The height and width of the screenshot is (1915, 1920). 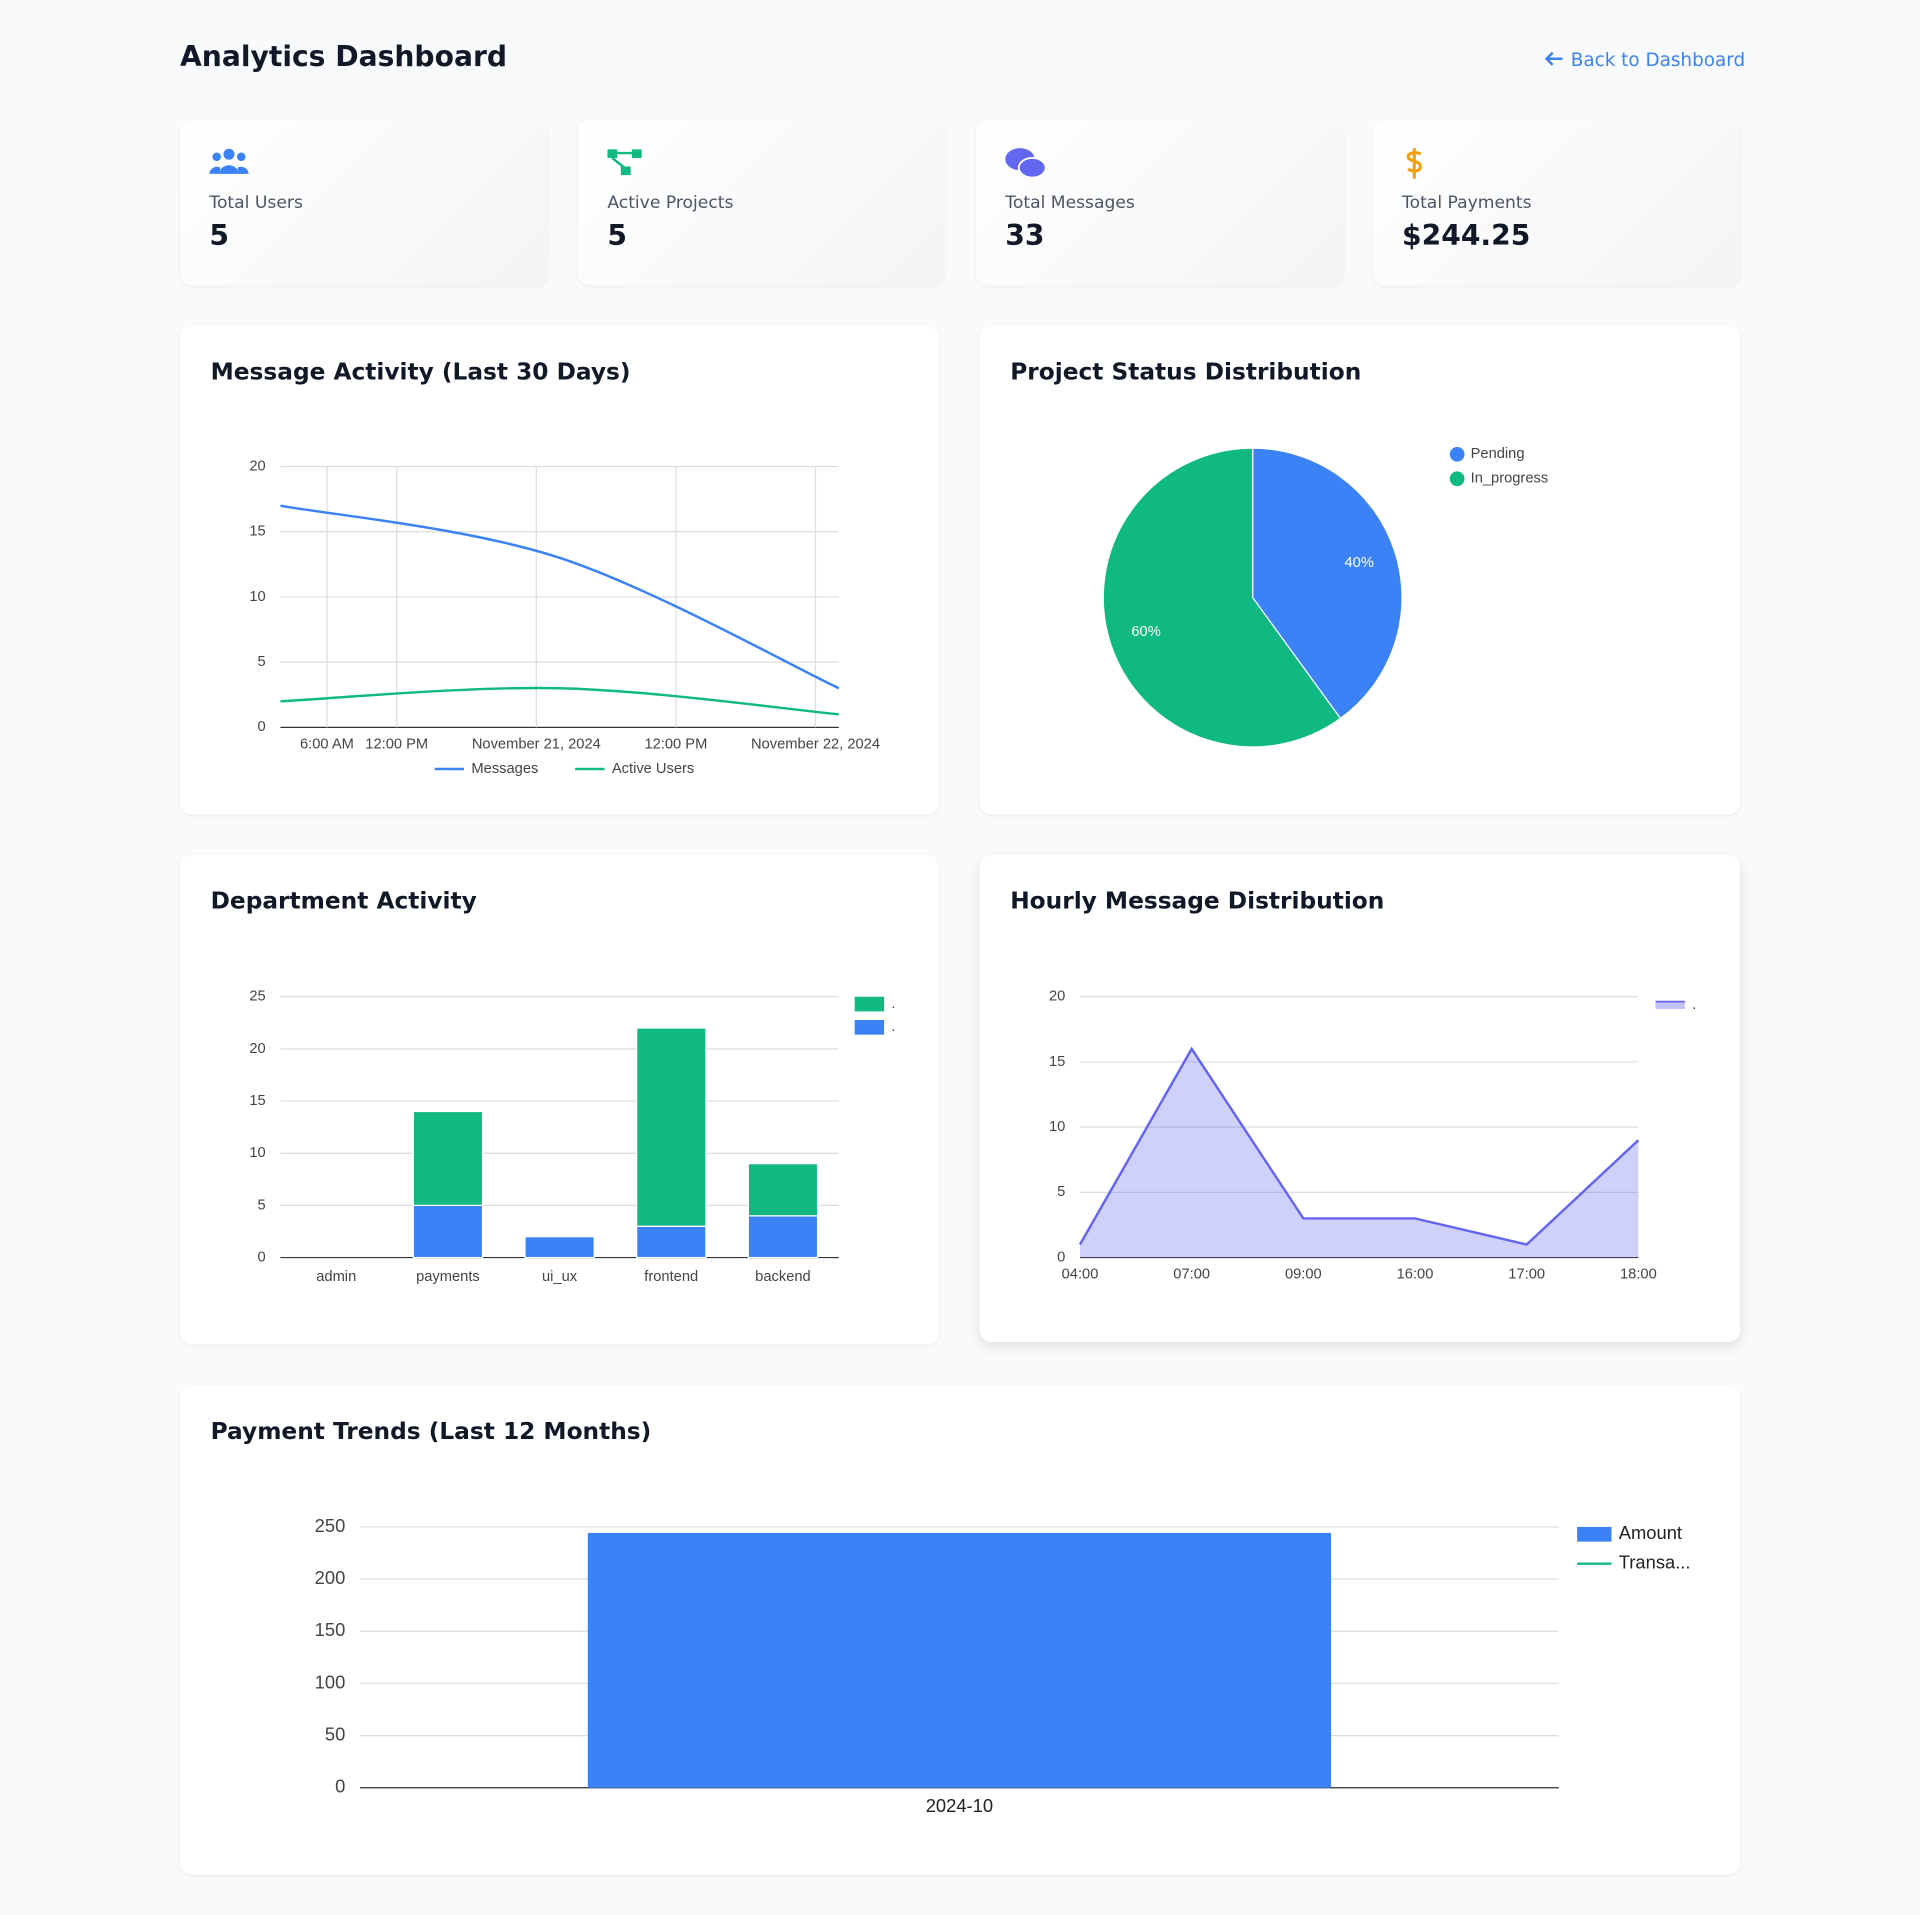 What do you see at coordinates (330, 1525) in the screenshot?
I see `y-tick-label: 250` at bounding box center [330, 1525].